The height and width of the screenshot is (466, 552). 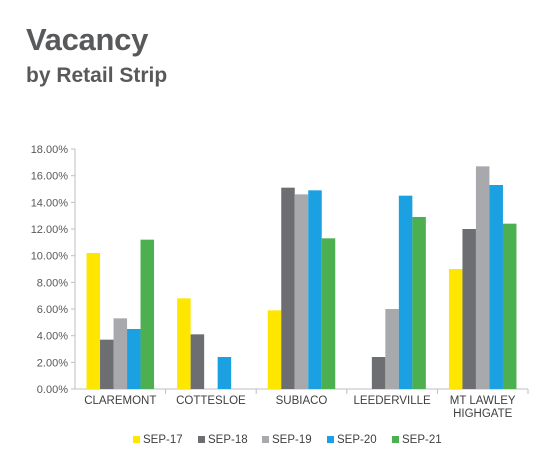 What do you see at coordinates (419, 303) in the screenshot?
I see `bar-sep-21-leederville` at bounding box center [419, 303].